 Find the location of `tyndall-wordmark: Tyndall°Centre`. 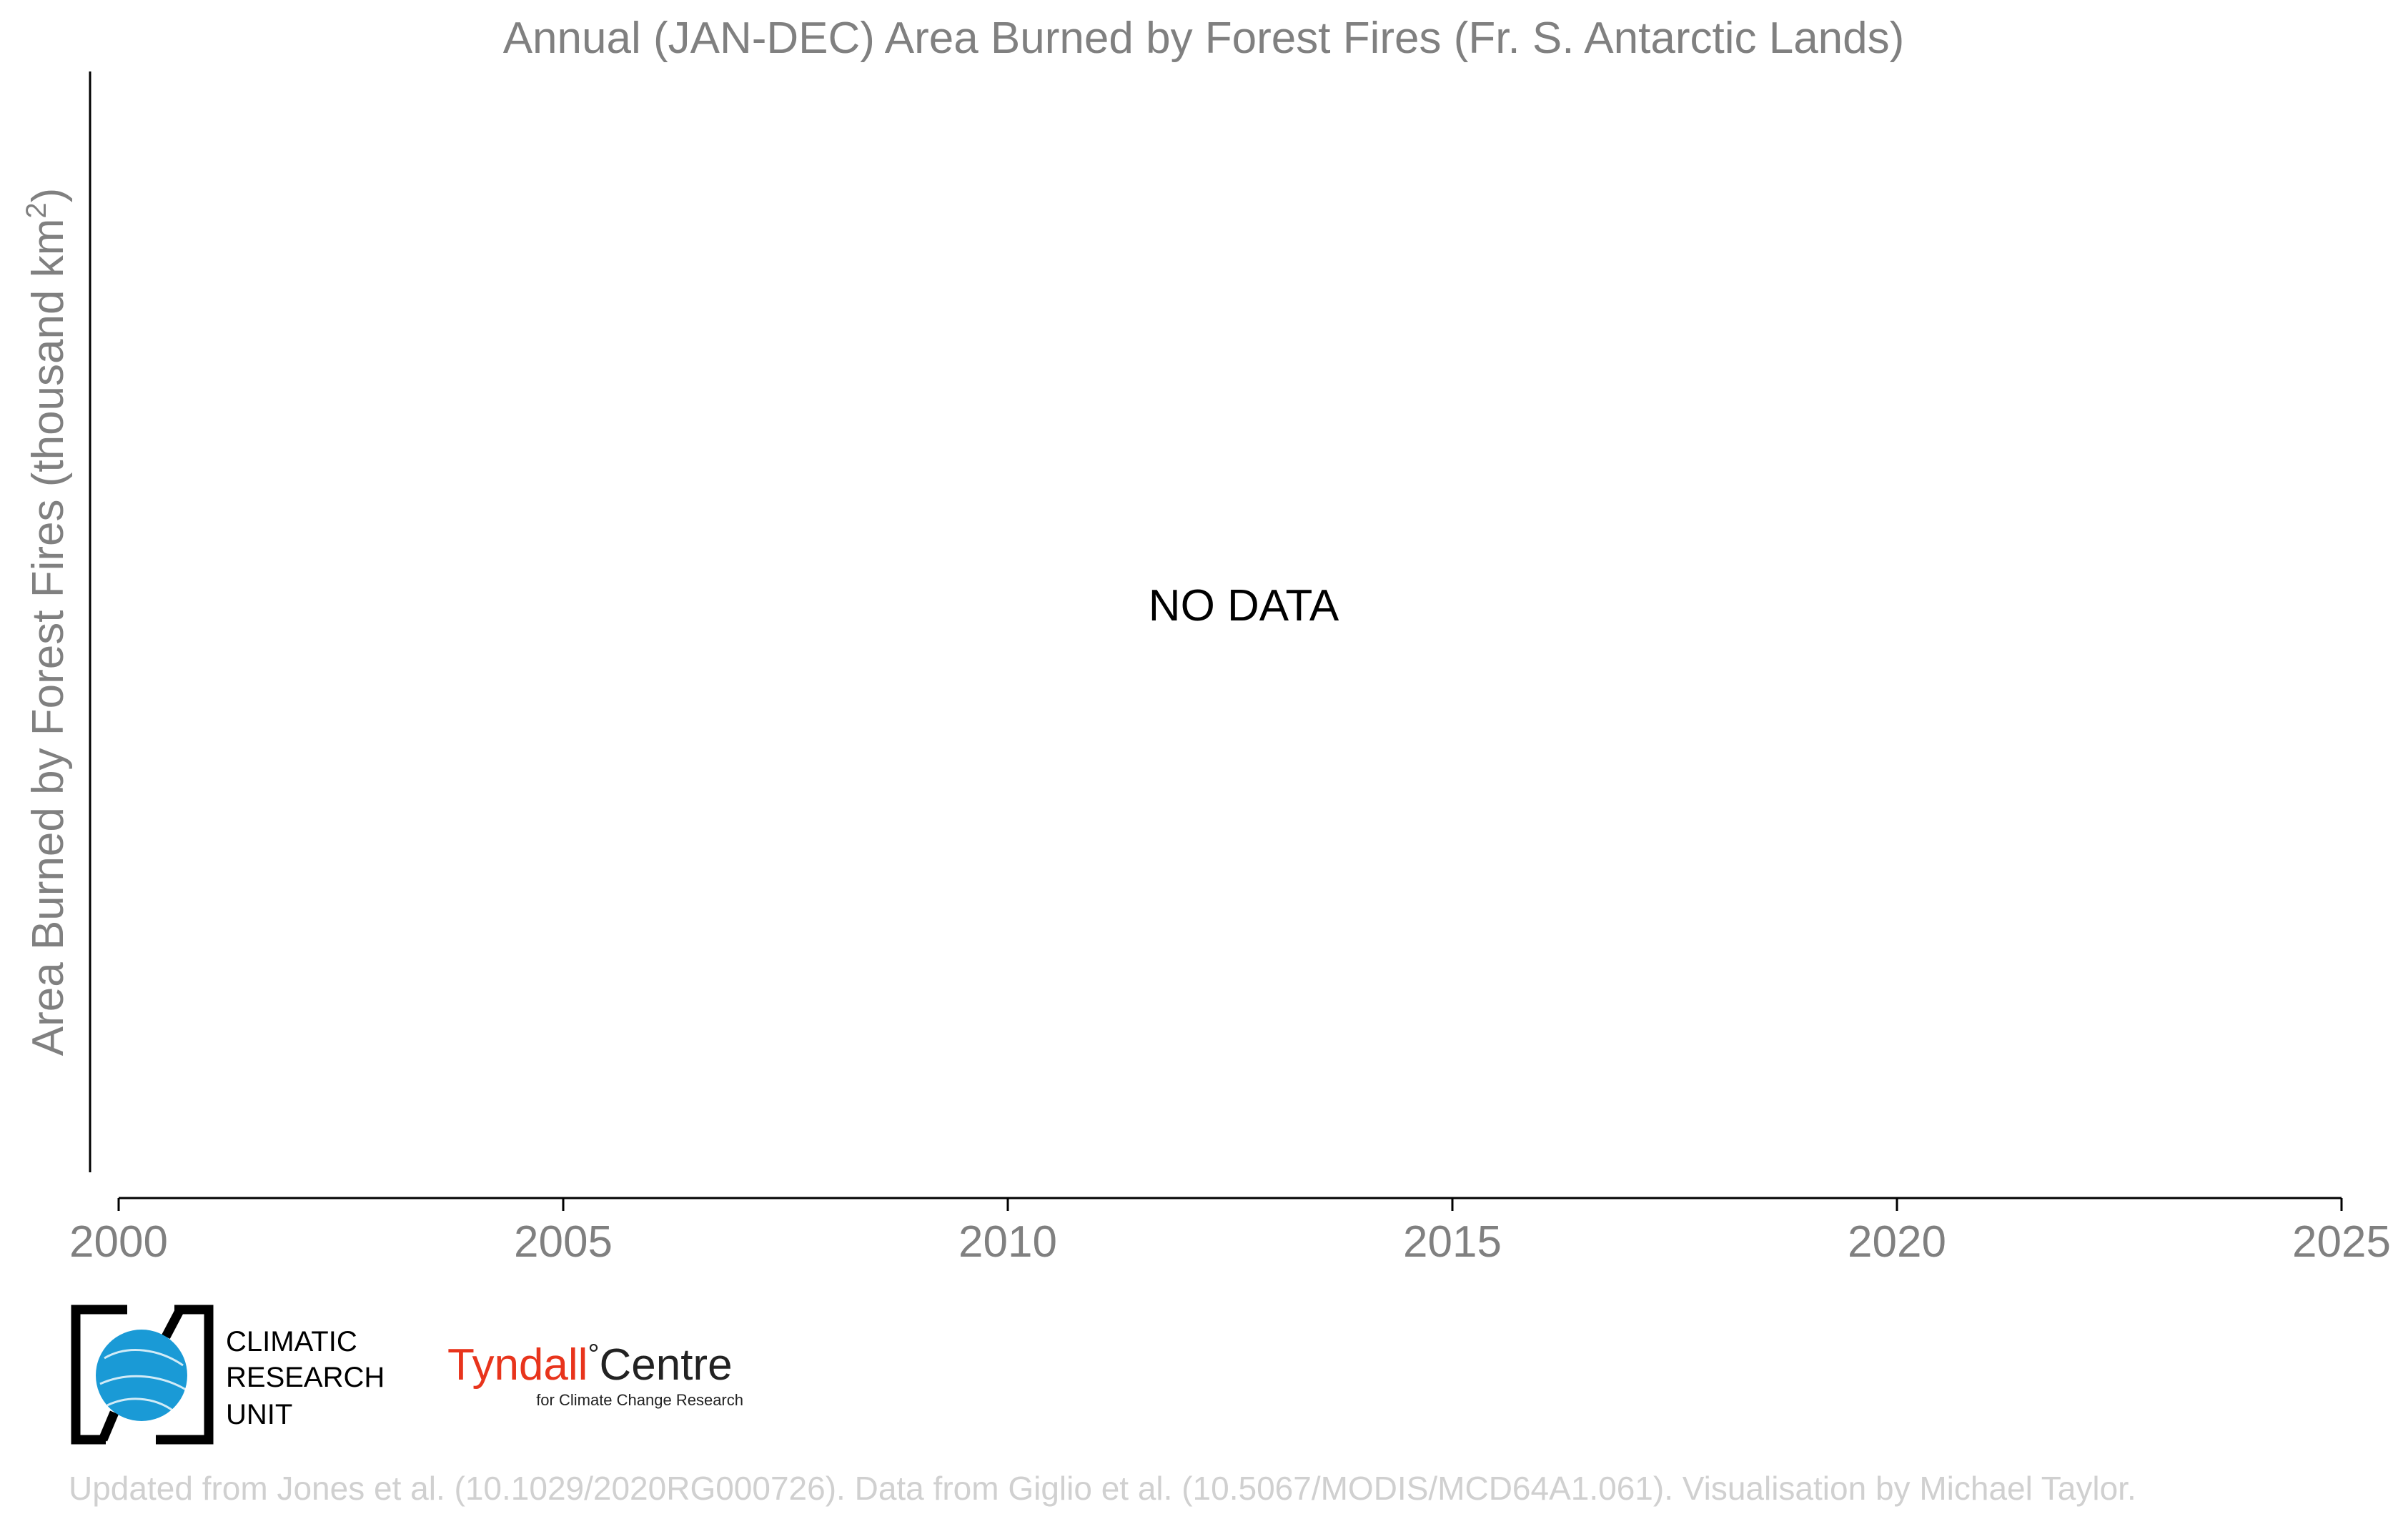

tyndall-wordmark: Tyndall°Centre is located at coordinates (590, 1364).